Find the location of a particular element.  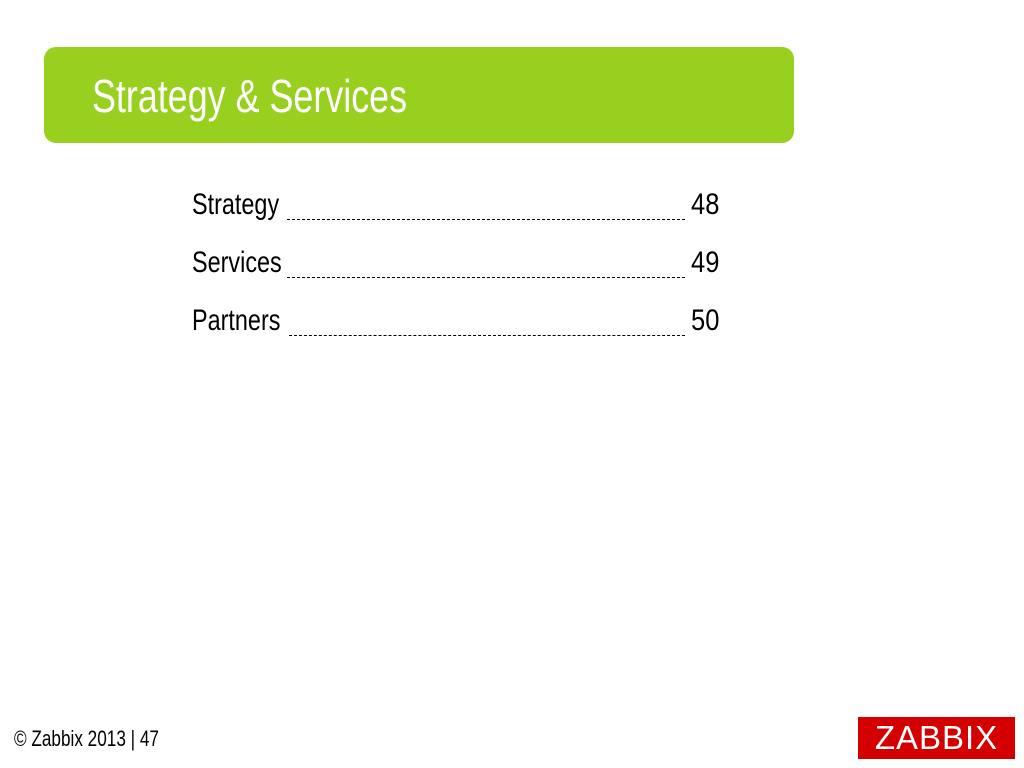

toc-item-label: Strategy is located at coordinates (236, 204).